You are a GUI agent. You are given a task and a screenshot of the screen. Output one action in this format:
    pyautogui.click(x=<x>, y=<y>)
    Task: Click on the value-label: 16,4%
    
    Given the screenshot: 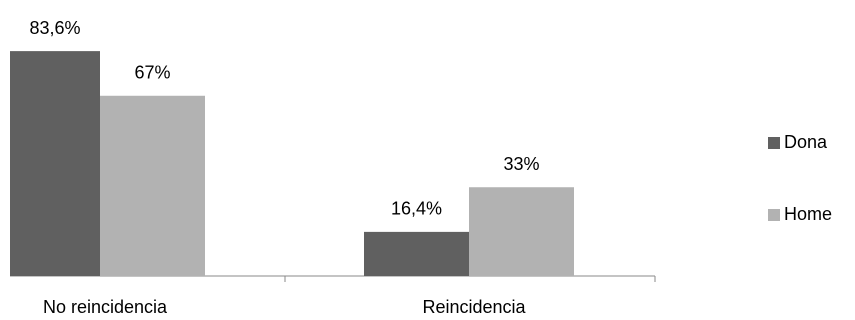 What is the action you would take?
    pyautogui.click(x=416, y=209)
    